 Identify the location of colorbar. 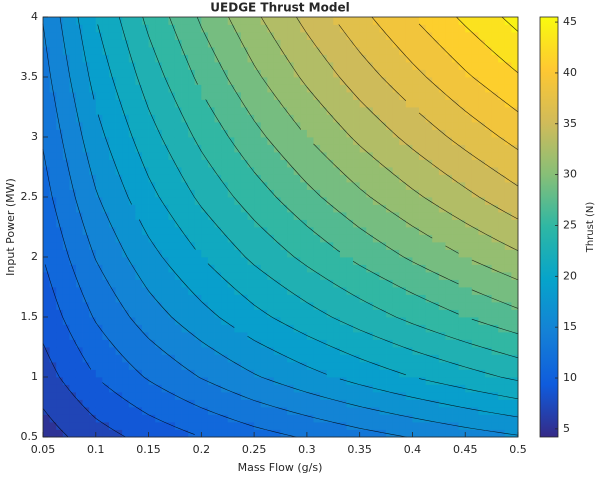
(549, 227).